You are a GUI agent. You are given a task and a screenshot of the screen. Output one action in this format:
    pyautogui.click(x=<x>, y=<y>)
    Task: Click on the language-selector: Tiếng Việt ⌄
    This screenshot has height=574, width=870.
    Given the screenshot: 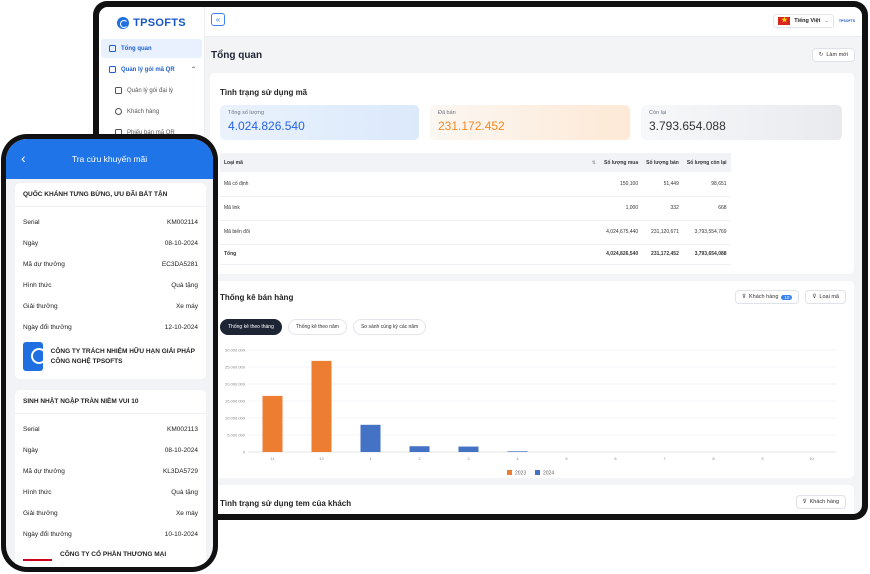 What is the action you would take?
    pyautogui.click(x=803, y=21)
    